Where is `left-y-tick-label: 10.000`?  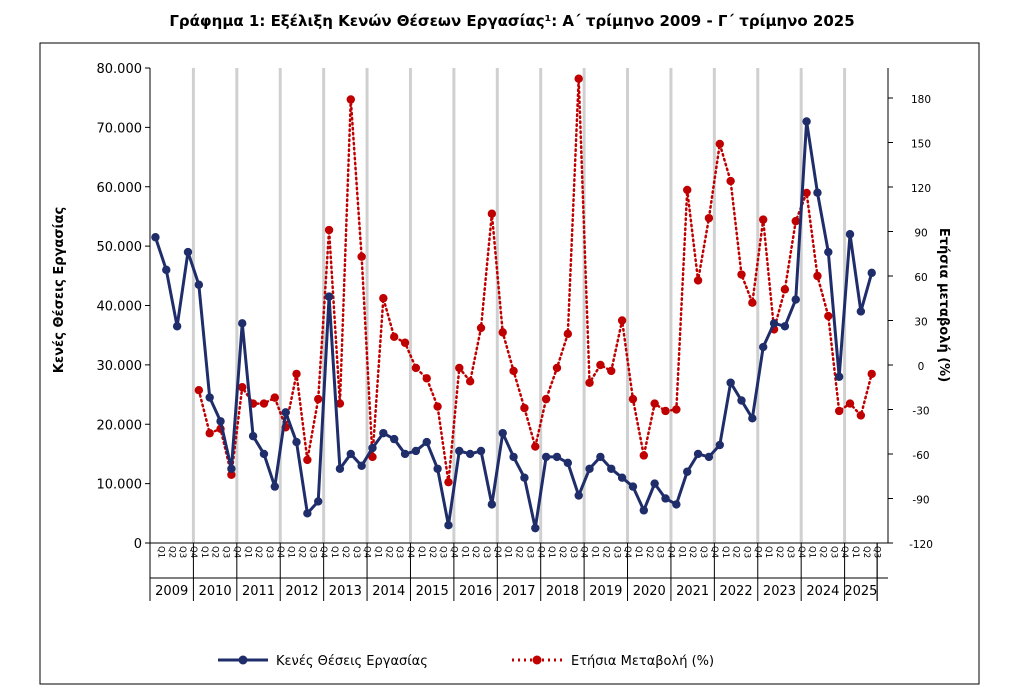 left-y-tick-label: 10.000 is located at coordinates (120, 485).